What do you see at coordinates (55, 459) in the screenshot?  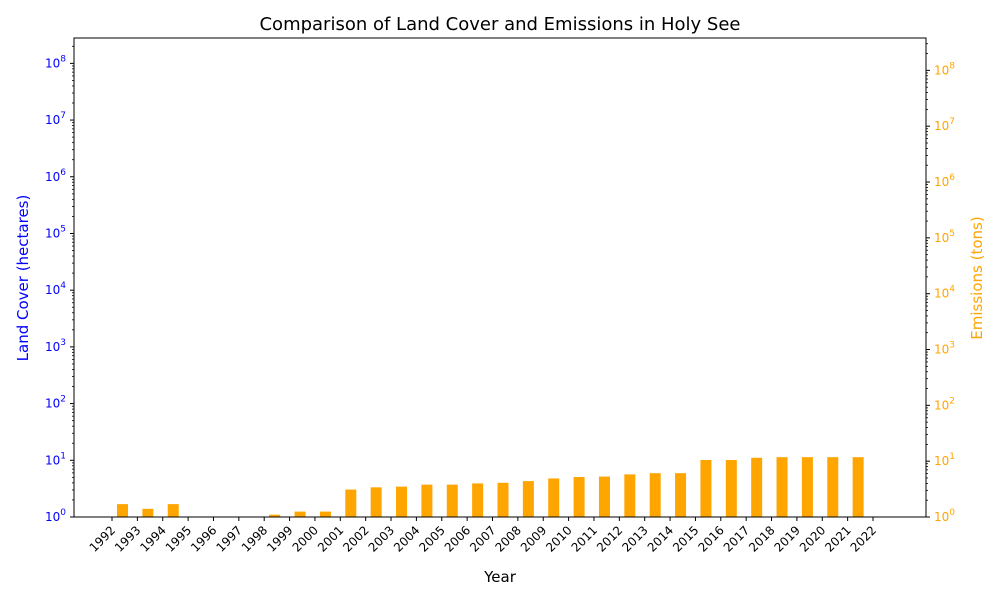 I see `left-tick-label: 10¹` at bounding box center [55, 459].